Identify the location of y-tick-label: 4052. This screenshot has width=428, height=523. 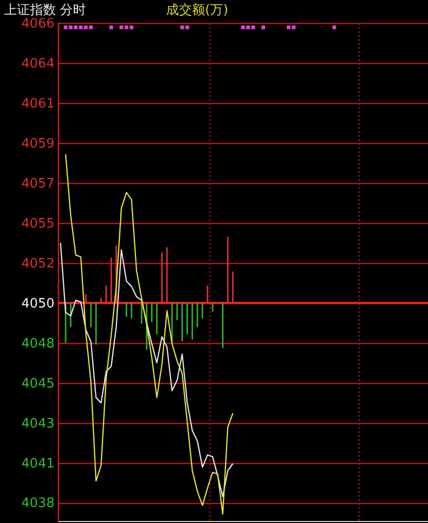
(37, 264).